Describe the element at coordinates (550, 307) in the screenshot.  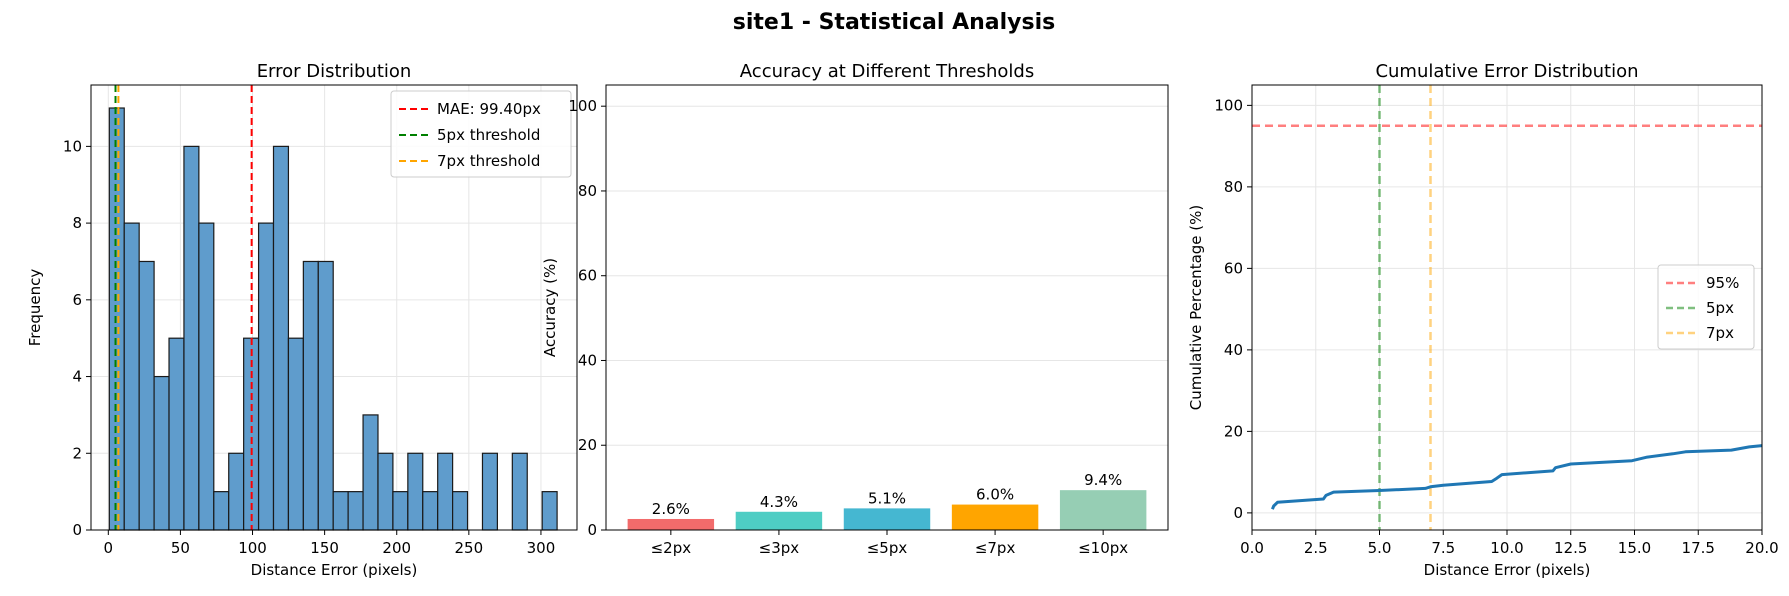
I see `y-axis-label: Accuracy (%)` at that location.